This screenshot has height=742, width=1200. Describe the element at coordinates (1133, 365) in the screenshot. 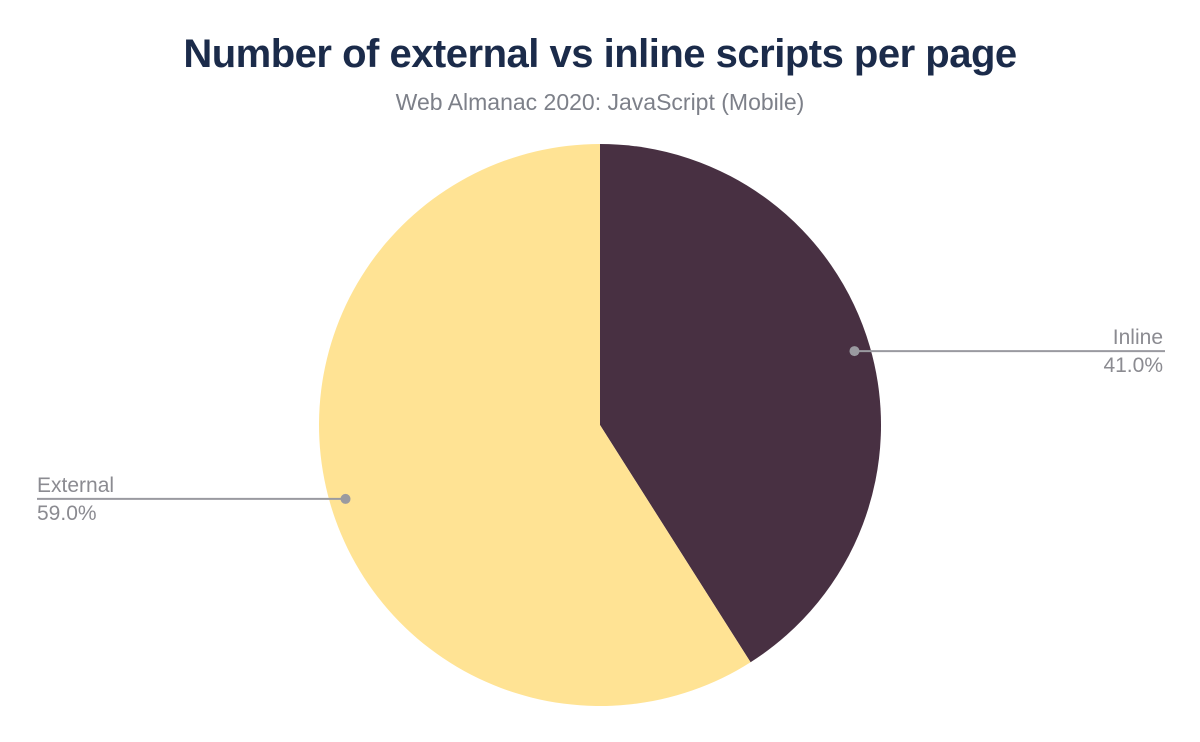

I see `slice-value-inline: 41.0%` at that location.